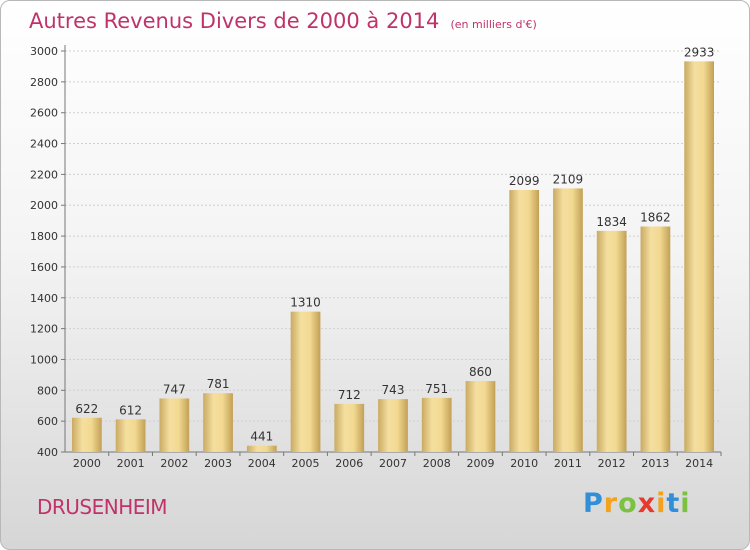 This screenshot has height=550, width=750. Describe the element at coordinates (44, 205) in the screenshot. I see `y-tick-label: 2000` at that location.